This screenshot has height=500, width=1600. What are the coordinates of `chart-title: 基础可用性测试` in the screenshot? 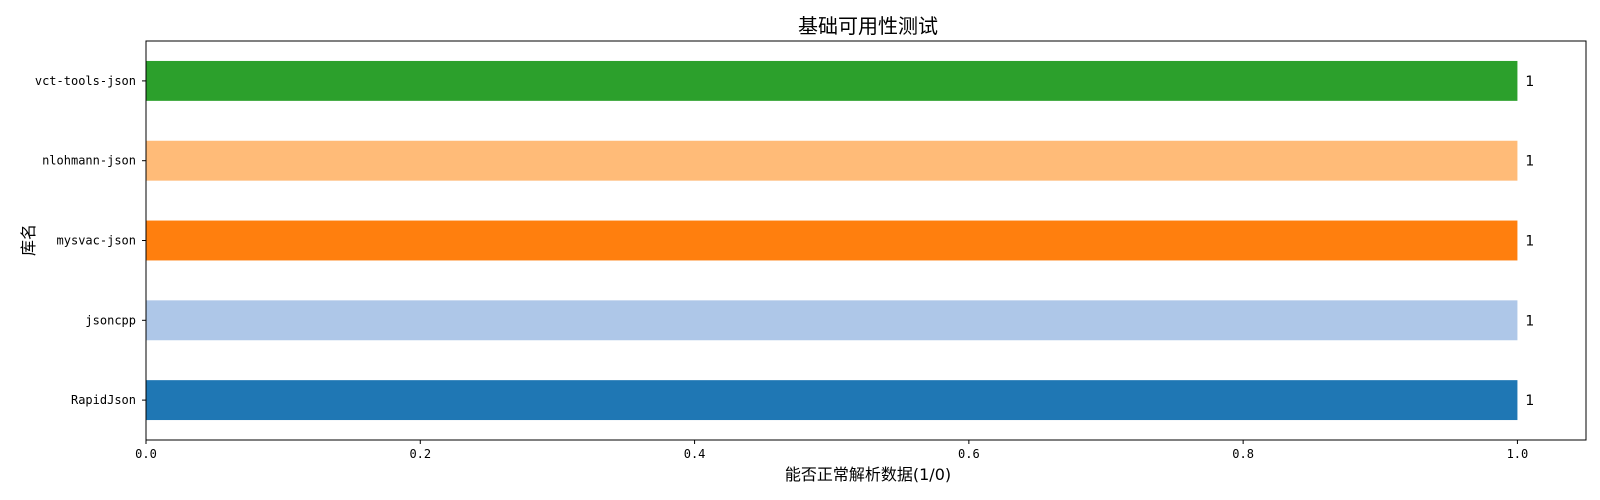 It's located at (868, 26).